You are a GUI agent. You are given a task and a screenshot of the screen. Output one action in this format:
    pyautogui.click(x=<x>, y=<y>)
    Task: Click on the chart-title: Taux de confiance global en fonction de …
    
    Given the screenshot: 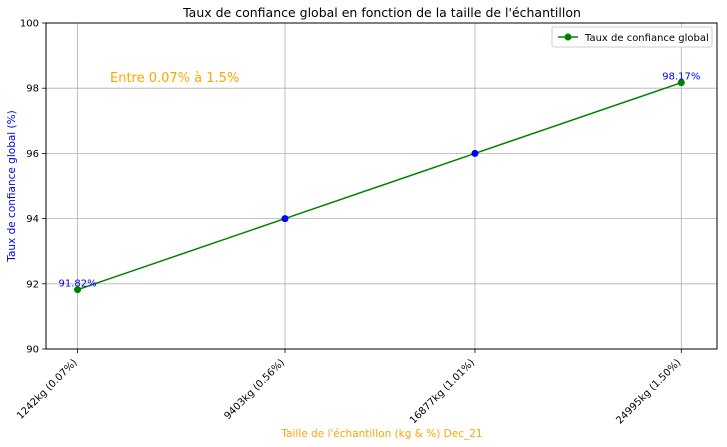 What is the action you would take?
    pyautogui.click(x=381, y=12)
    